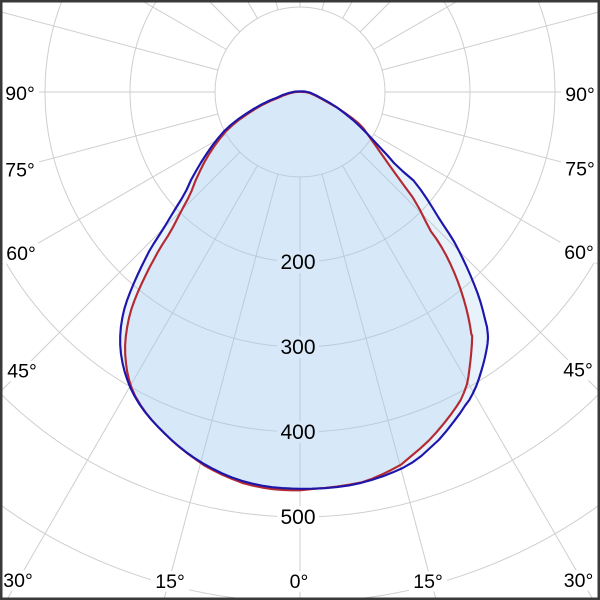 This screenshot has width=600, height=600. Describe the element at coordinates (297, 517) in the screenshot. I see `svg-text: 500` at that location.